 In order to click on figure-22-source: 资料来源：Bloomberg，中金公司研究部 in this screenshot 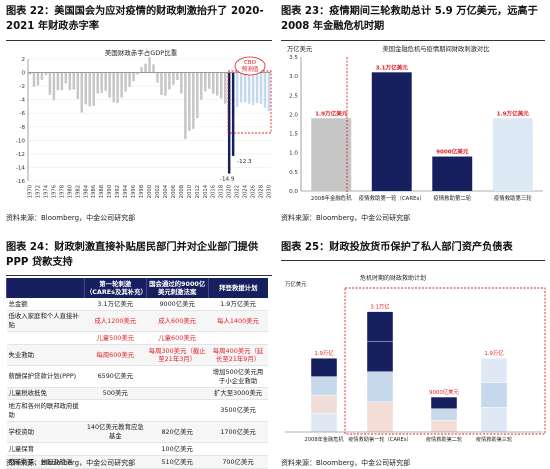, I will do `click(71, 218)`.